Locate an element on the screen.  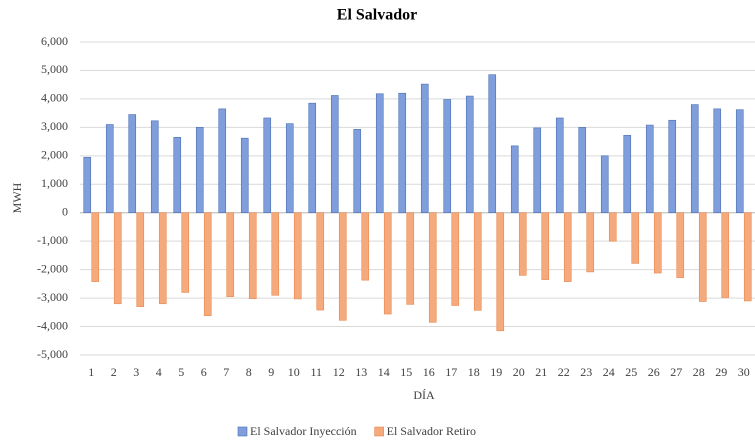
x-tick-label: 8 is located at coordinates (249, 372).